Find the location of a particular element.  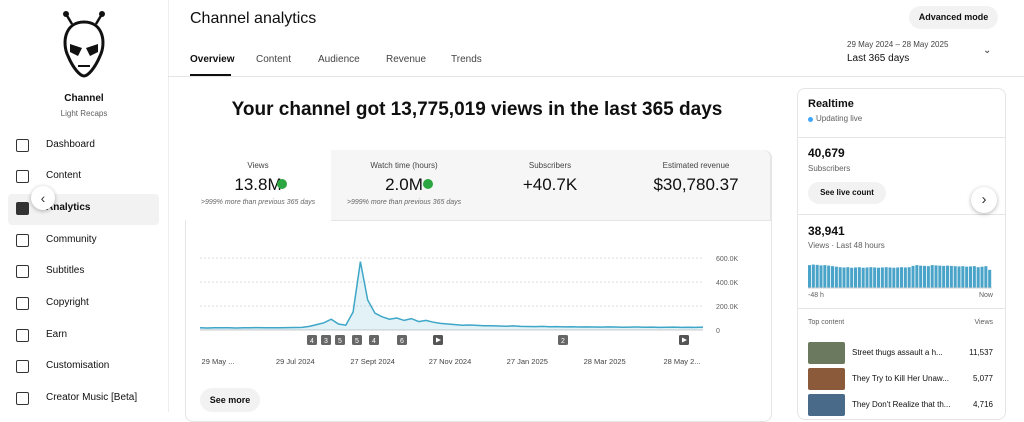

live-count-button: See live count is located at coordinates (847, 193).